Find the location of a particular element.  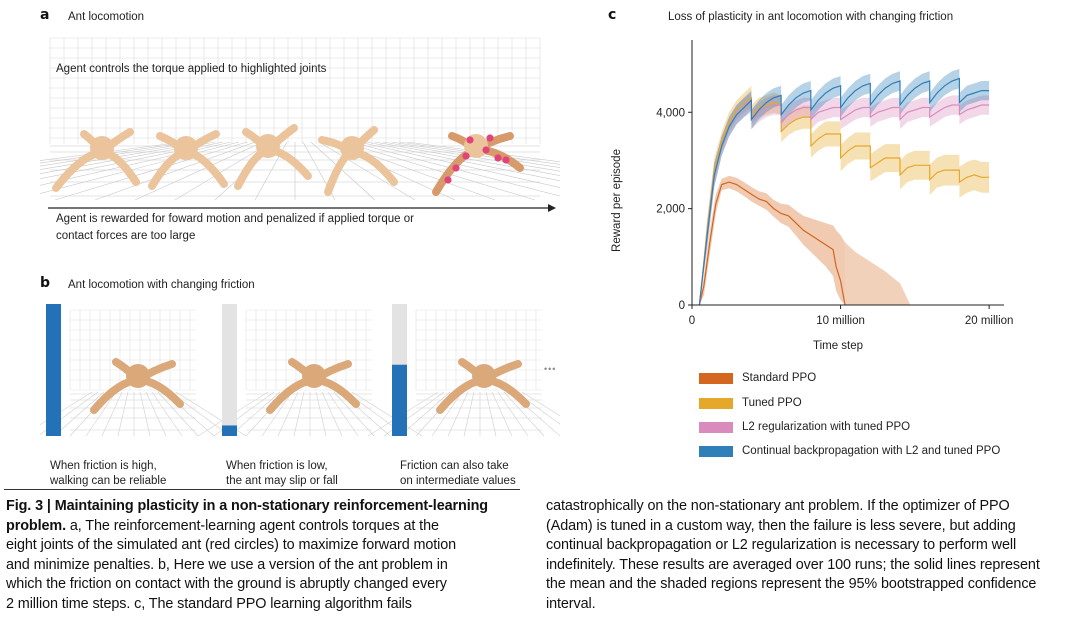

legend-label-l2: L2 regularization with tuned PPO is located at coordinates (826, 427).